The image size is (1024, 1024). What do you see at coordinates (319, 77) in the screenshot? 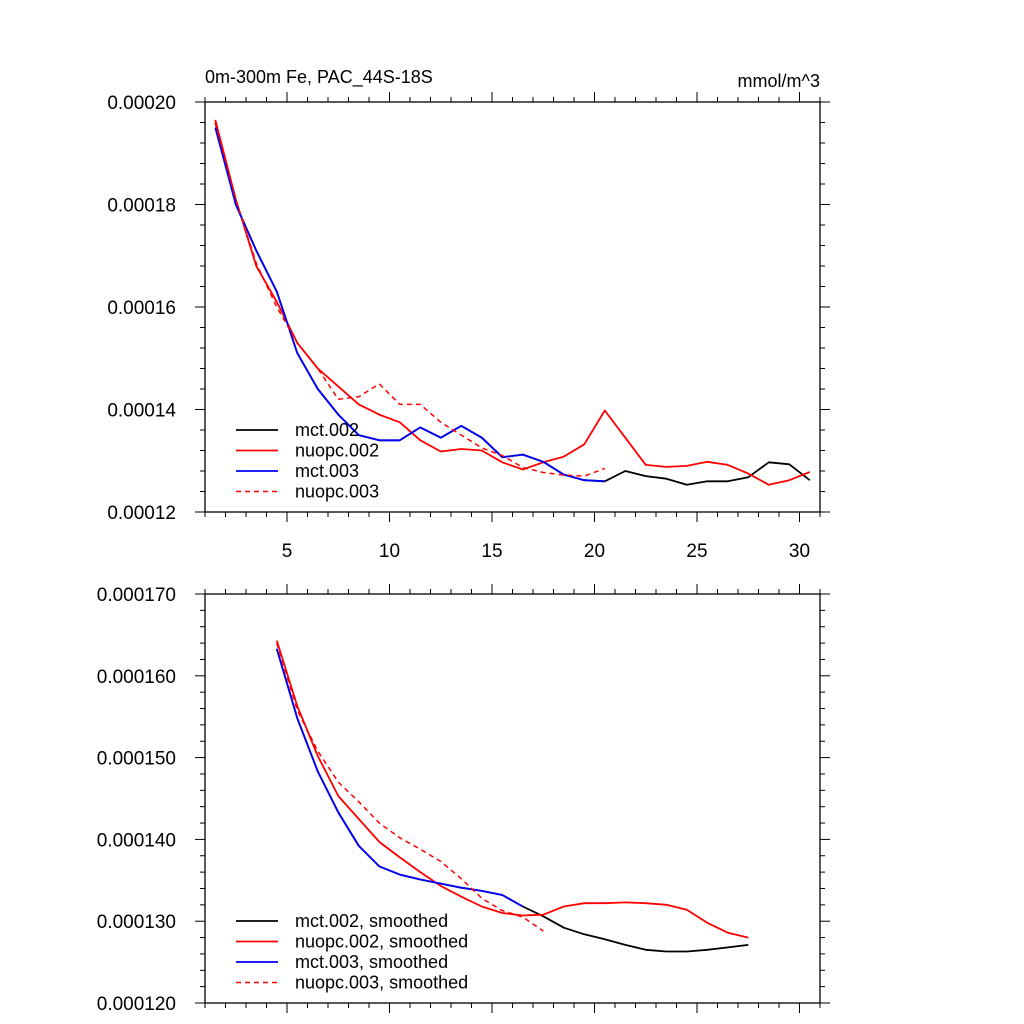
I see `chart-title: 0m-300m Fe, PAC_44S-18S` at bounding box center [319, 77].